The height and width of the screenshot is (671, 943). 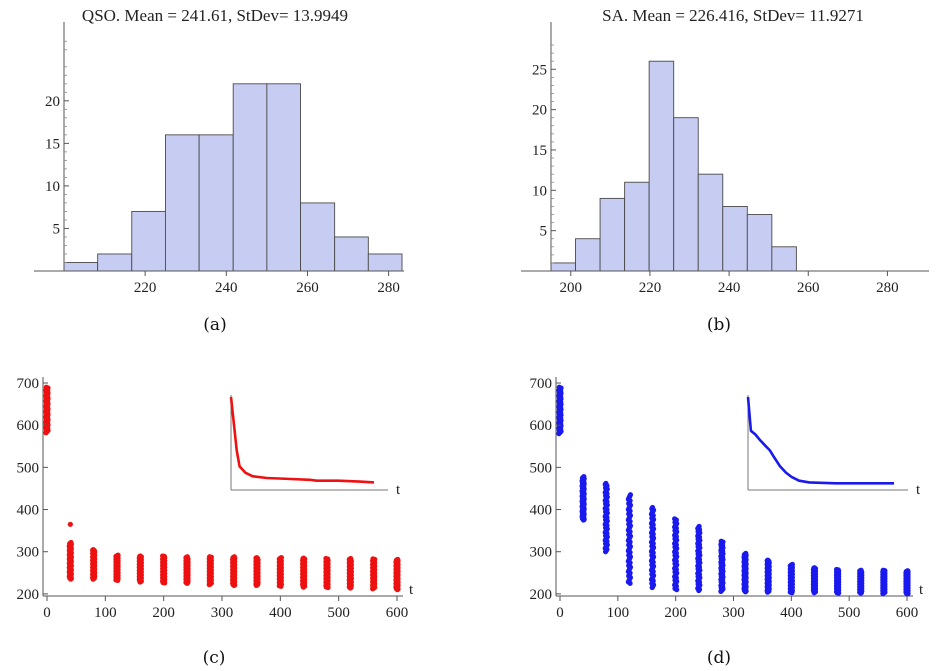 What do you see at coordinates (539, 151) in the screenshot?
I see `chart-b-y-tick-label: 15` at bounding box center [539, 151].